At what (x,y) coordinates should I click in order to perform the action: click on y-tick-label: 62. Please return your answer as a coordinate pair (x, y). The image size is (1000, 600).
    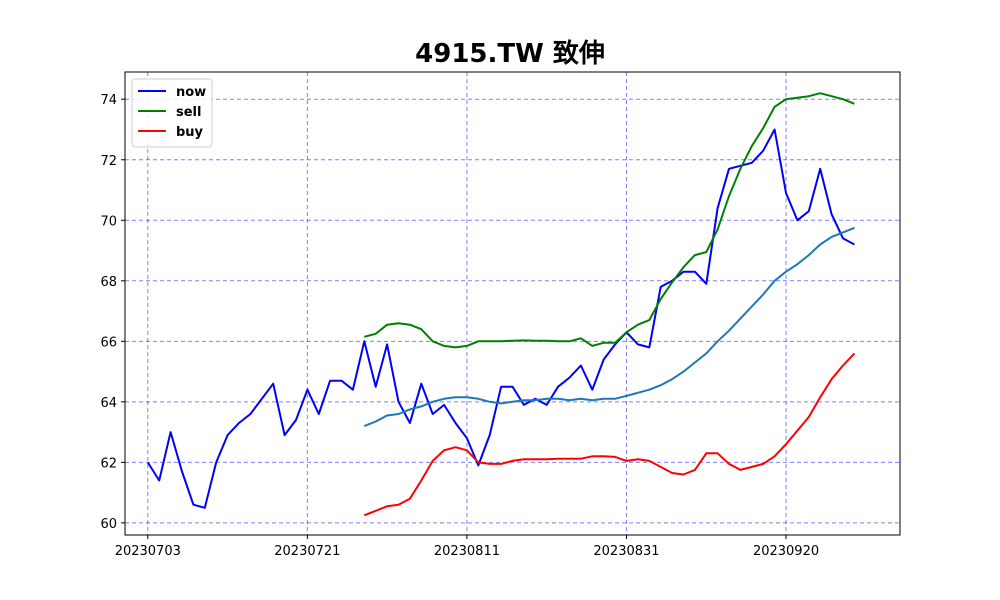
    Looking at the image, I should click on (108, 463).